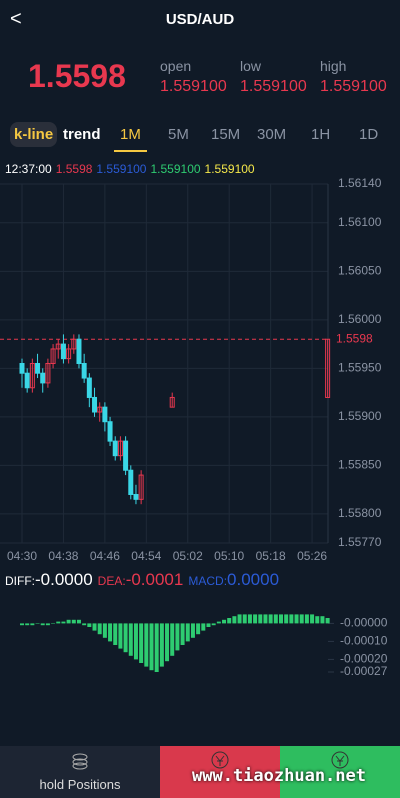 Image resolution: width=400 pixels, height=798 pixels. Describe the element at coordinates (360, 416) in the screenshot. I see `y-tick-label: 1.55900` at that location.